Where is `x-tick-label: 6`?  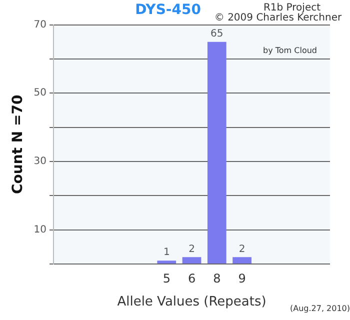
x-tick-label: 6 is located at coordinates (192, 278).